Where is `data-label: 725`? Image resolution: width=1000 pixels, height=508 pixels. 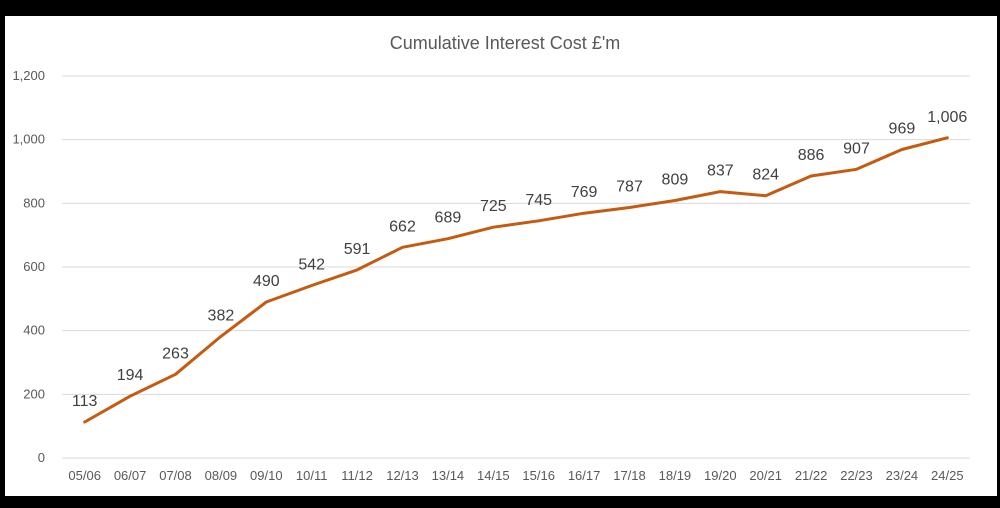 data-label: 725 is located at coordinates (493, 206).